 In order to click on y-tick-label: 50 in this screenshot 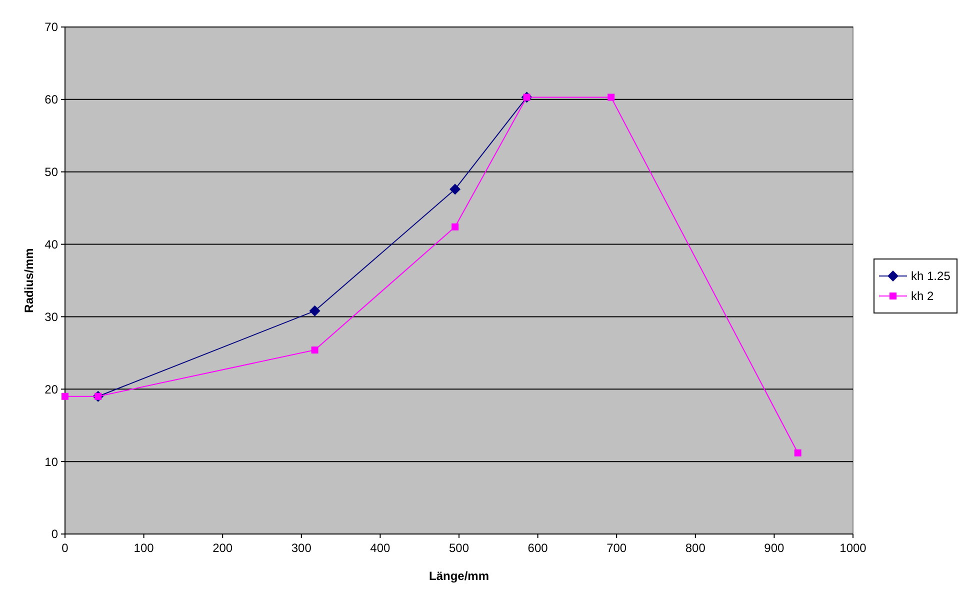, I will do `click(51, 172)`.